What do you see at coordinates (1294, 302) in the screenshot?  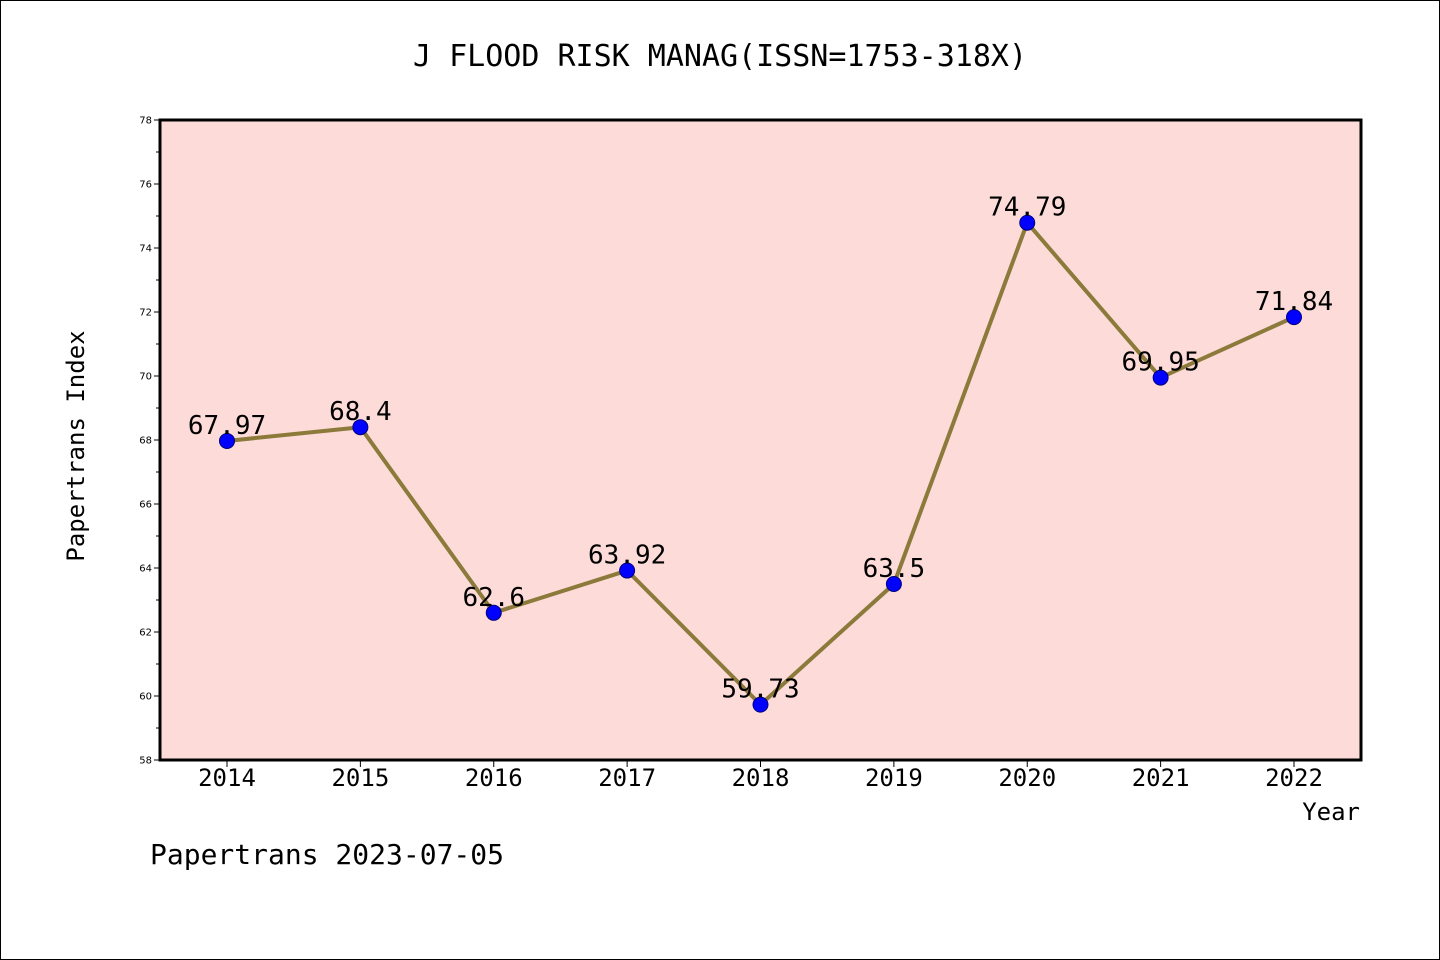 I see `data-label: 71.84` at bounding box center [1294, 302].